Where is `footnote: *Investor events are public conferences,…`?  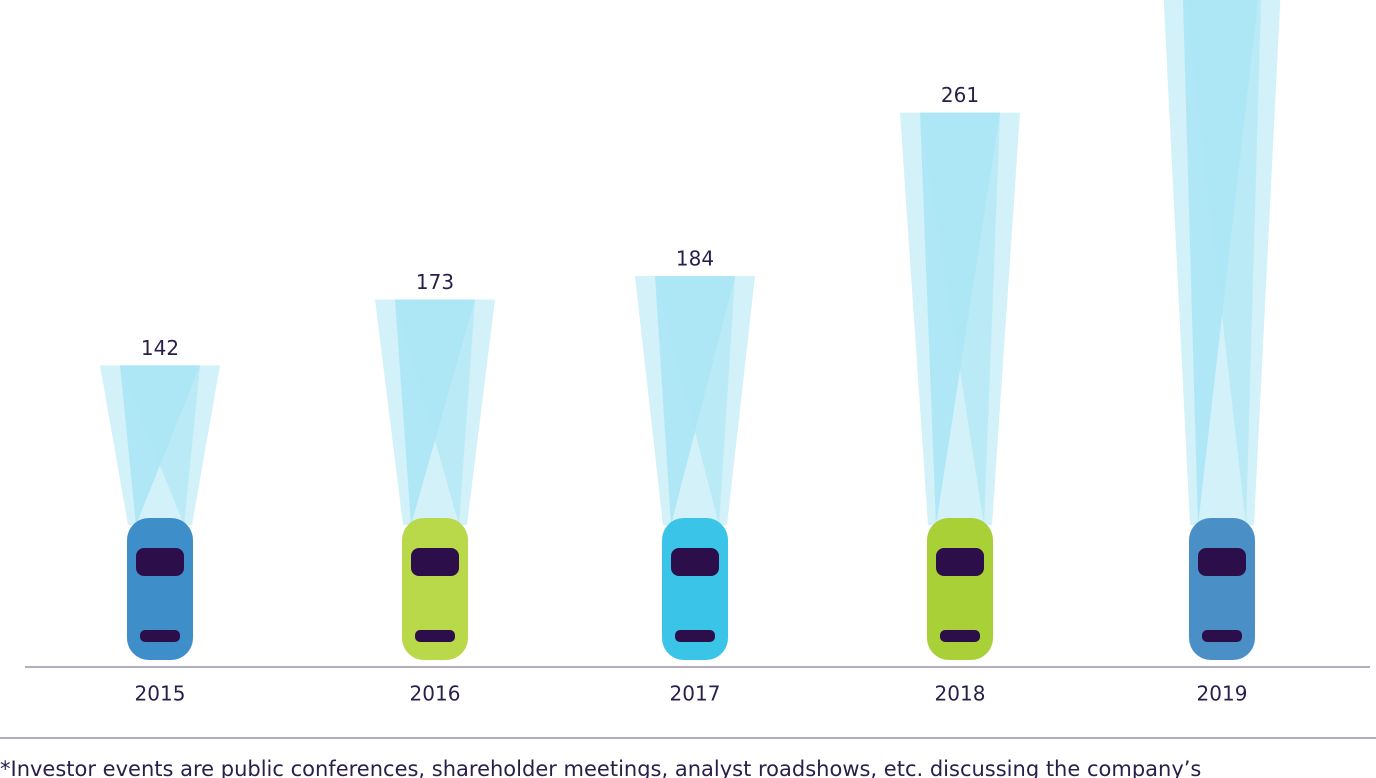 footnote: *Investor events are public conferences,… is located at coordinates (600, 767).